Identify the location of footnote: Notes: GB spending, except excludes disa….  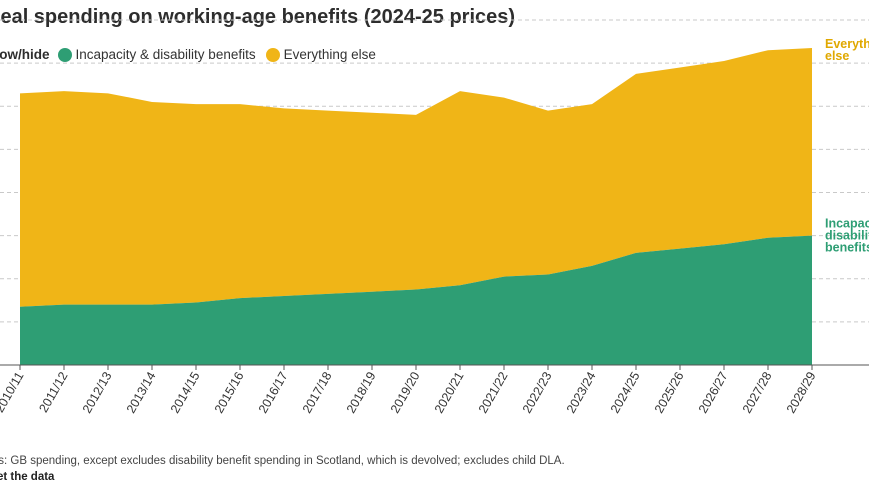
(282, 461).